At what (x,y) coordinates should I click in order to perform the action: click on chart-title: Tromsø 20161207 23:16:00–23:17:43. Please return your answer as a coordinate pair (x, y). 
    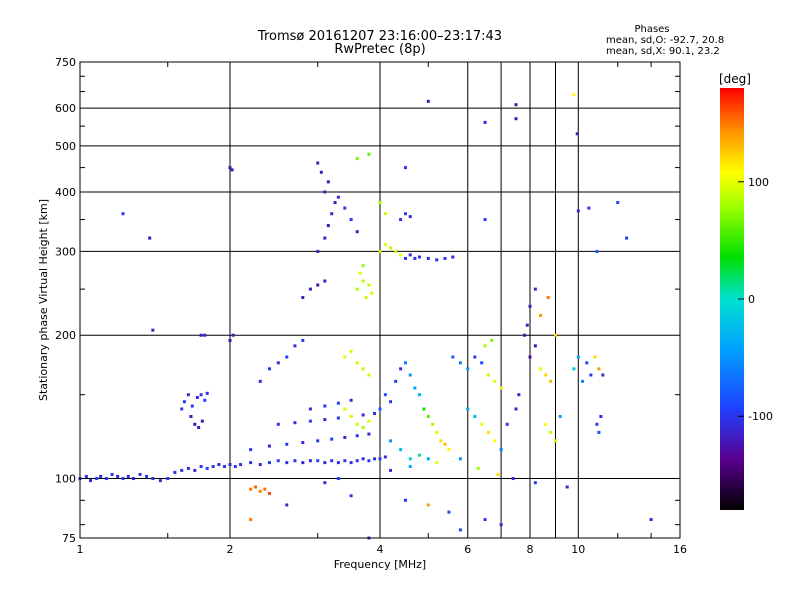
    Looking at the image, I should click on (379, 36).